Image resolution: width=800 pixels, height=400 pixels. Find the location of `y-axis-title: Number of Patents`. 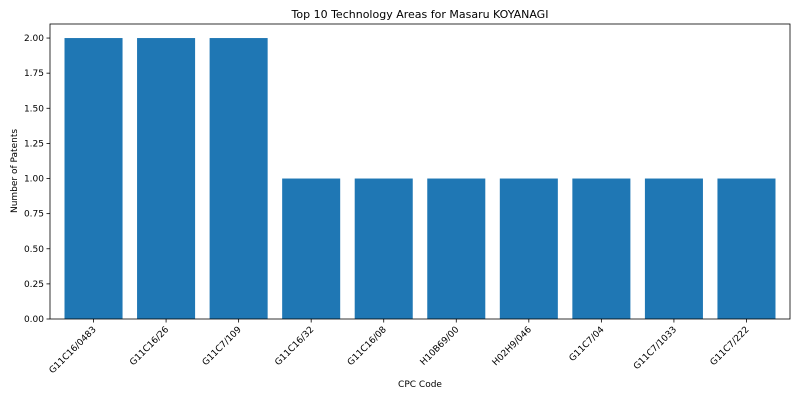

y-axis-title: Number of Patents is located at coordinates (15, 171).